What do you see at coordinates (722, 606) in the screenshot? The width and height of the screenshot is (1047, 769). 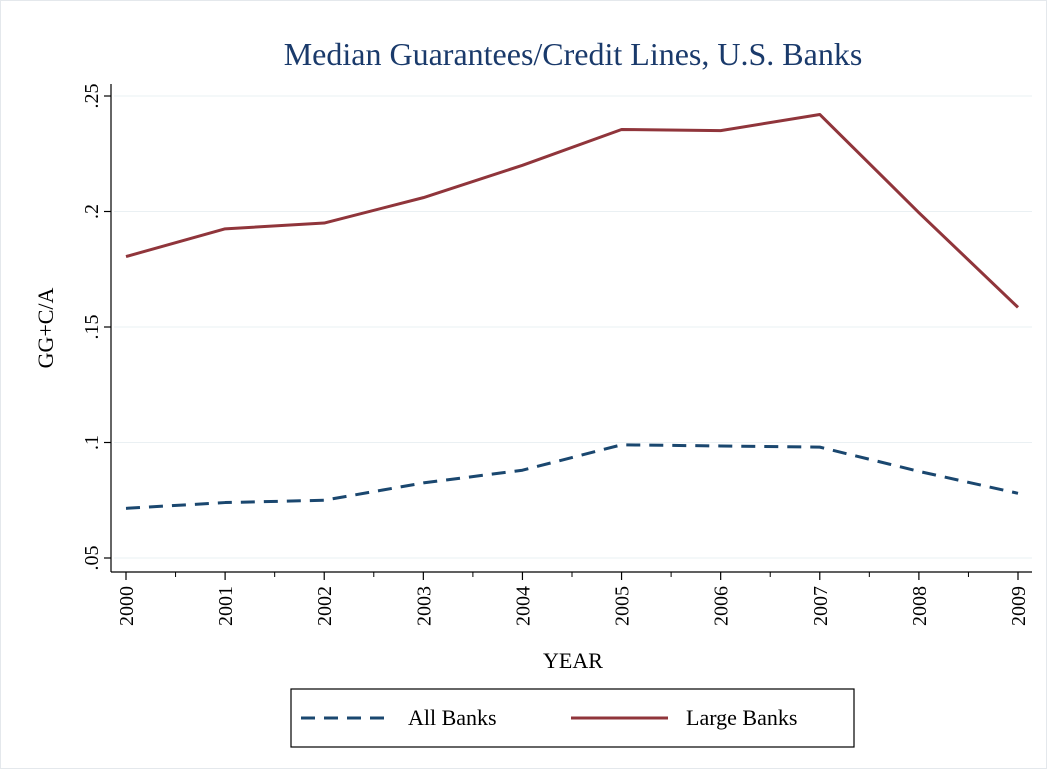 I see `x-tick-label: 2006` at bounding box center [722, 606].